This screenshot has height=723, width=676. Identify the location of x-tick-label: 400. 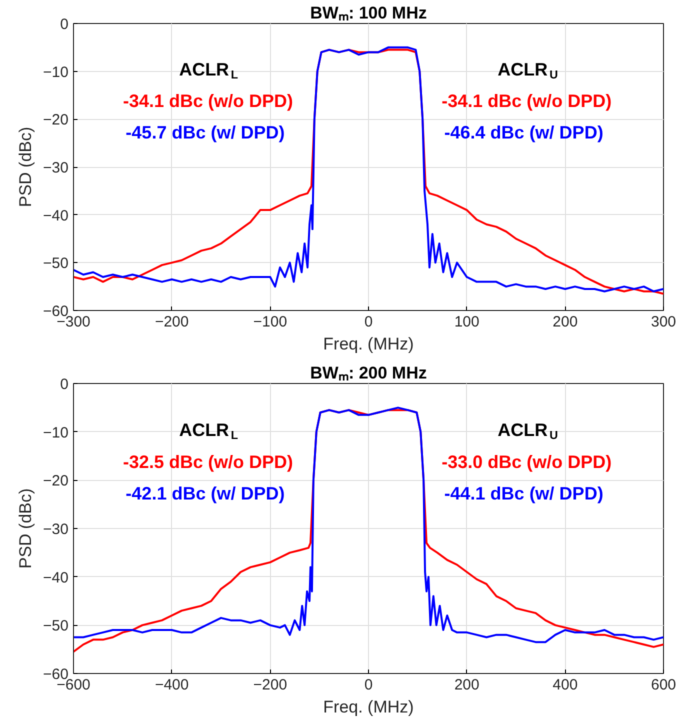
(565, 685).